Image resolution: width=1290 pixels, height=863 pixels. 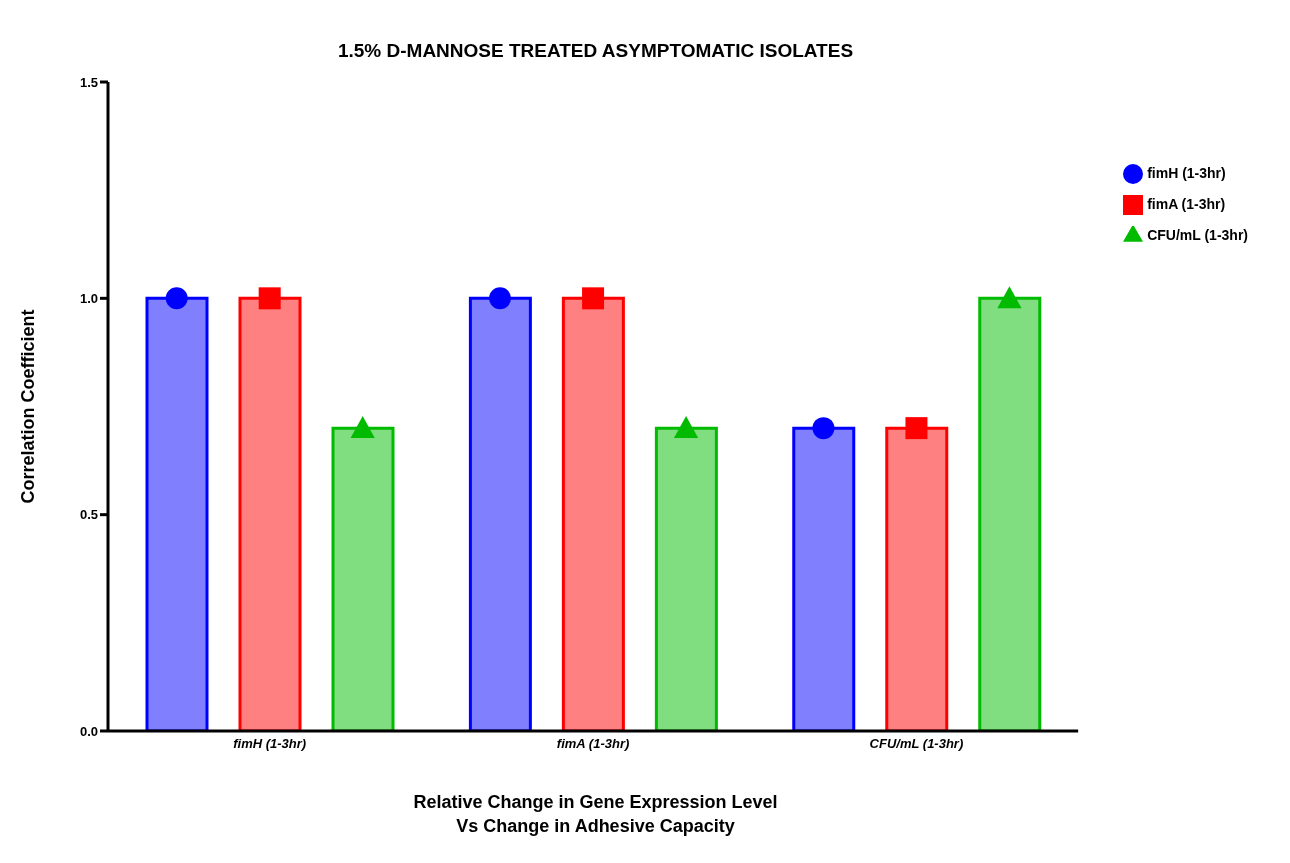 I want to click on y-tick-label: 0.0, so click(x=88, y=731).